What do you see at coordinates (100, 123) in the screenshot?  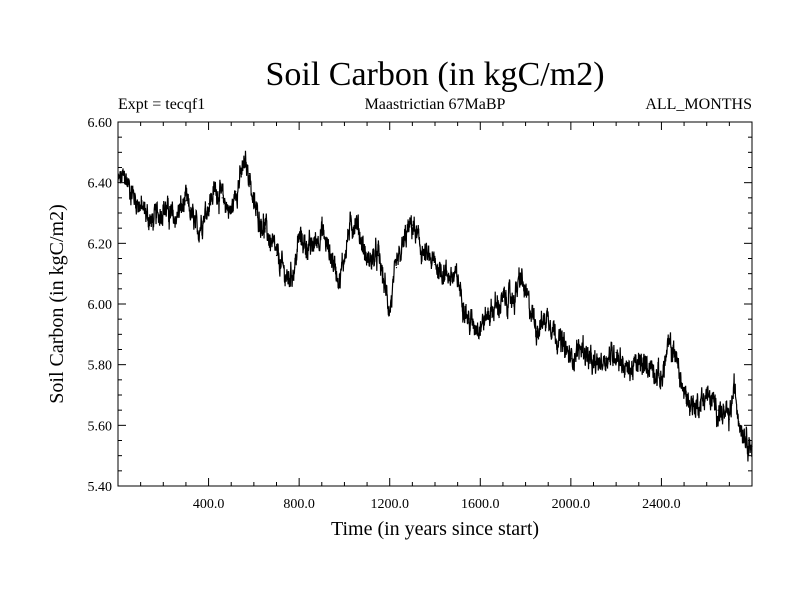 I see `y-tick-label: 6.60` at bounding box center [100, 123].